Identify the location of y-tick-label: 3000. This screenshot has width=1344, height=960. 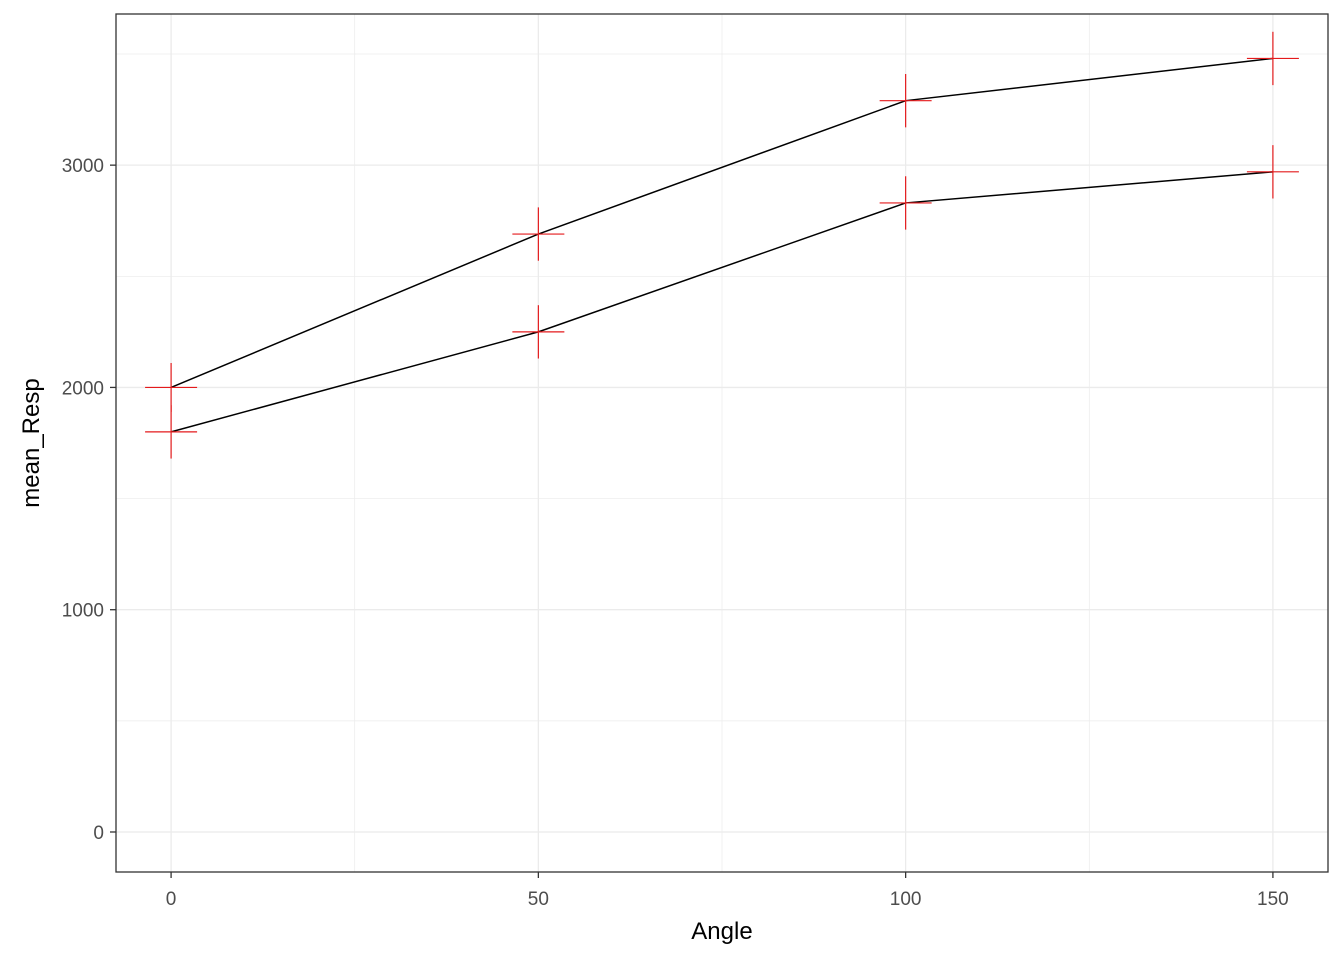
(83, 166).